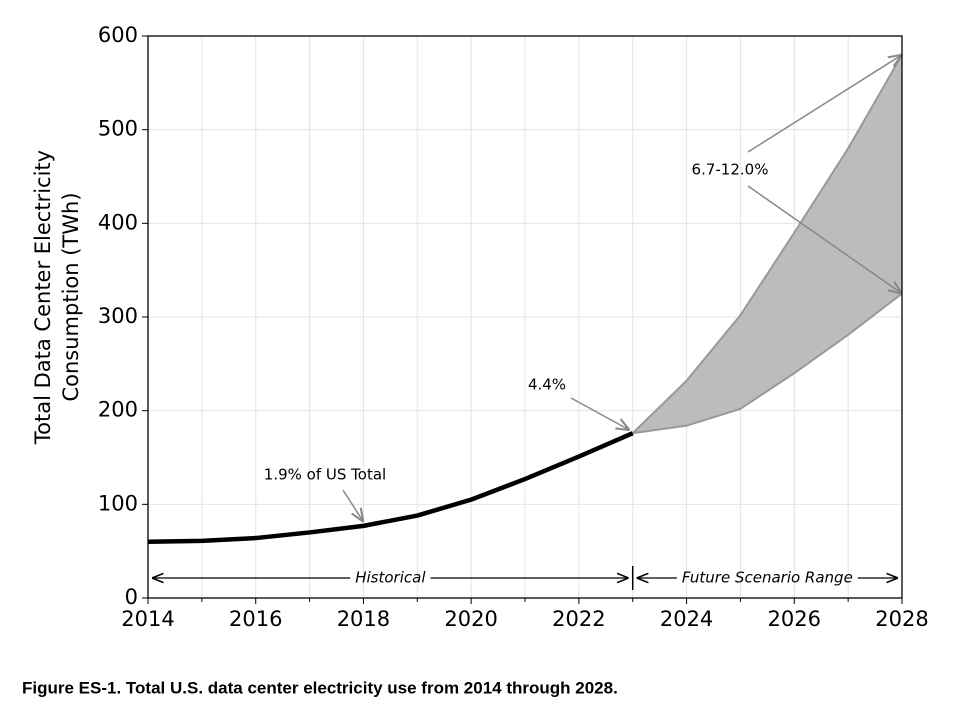 The height and width of the screenshot is (717, 972). Describe the element at coordinates (390, 488) in the screenshot. I see `historical-line` at that location.